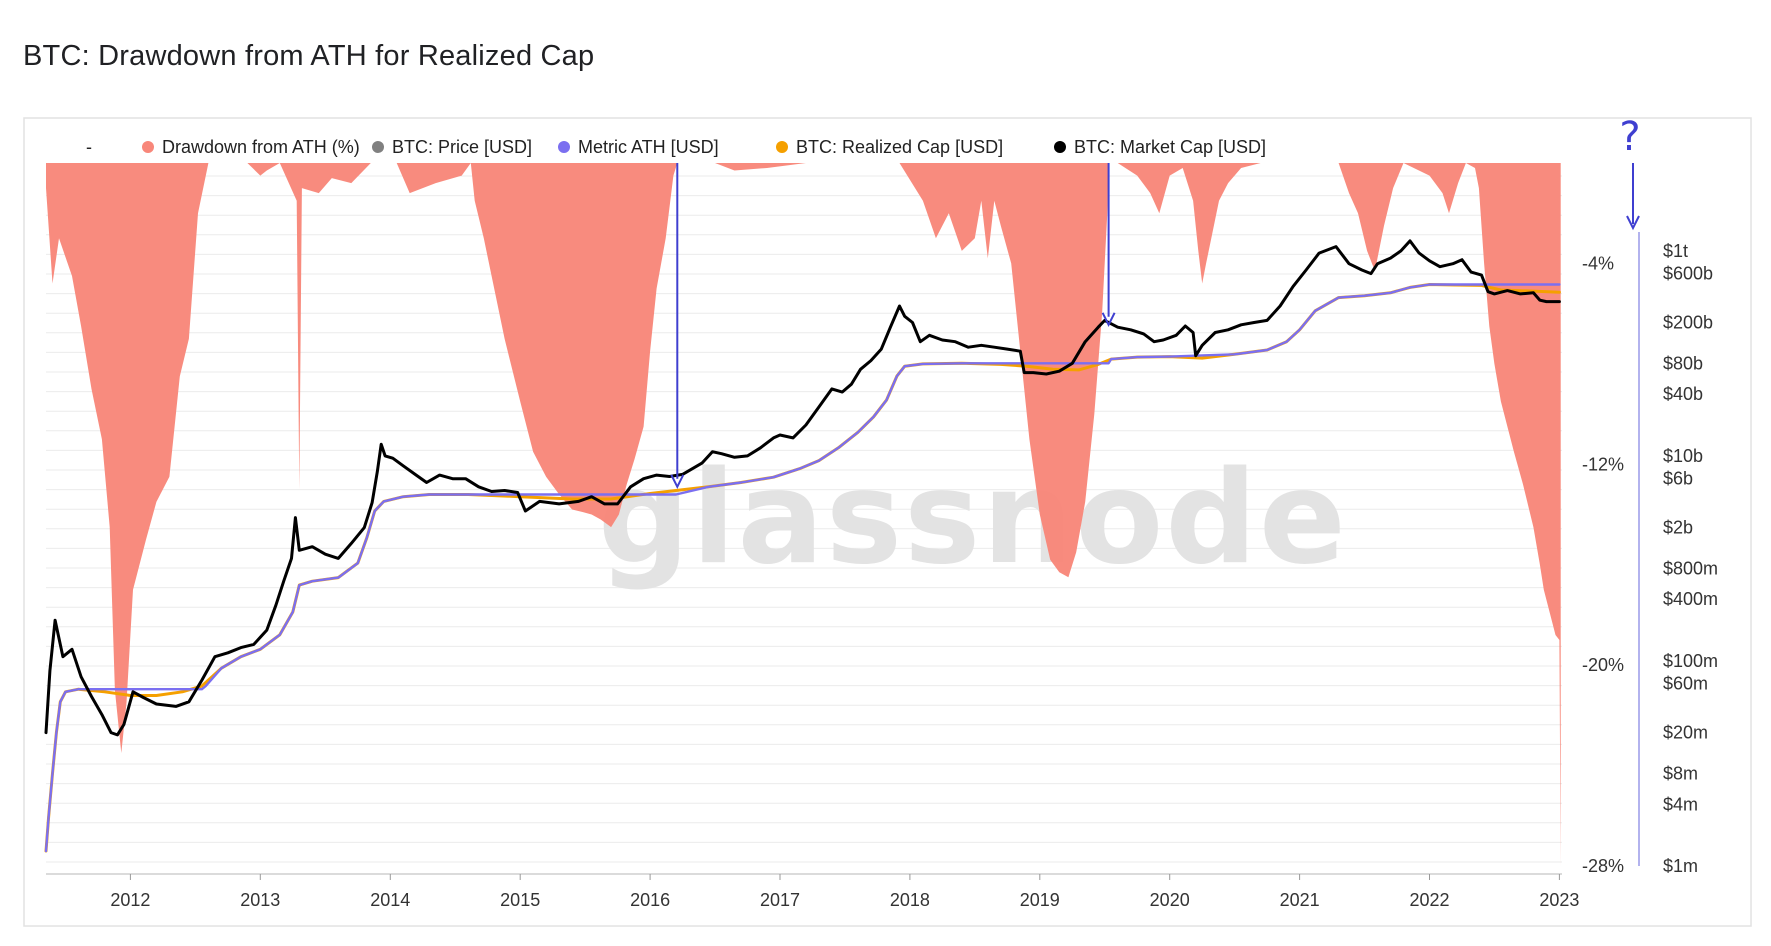 Image resolution: width=1771 pixels, height=946 pixels. What do you see at coordinates (260, 900) in the screenshot?
I see `x-tick-label: 2013` at bounding box center [260, 900].